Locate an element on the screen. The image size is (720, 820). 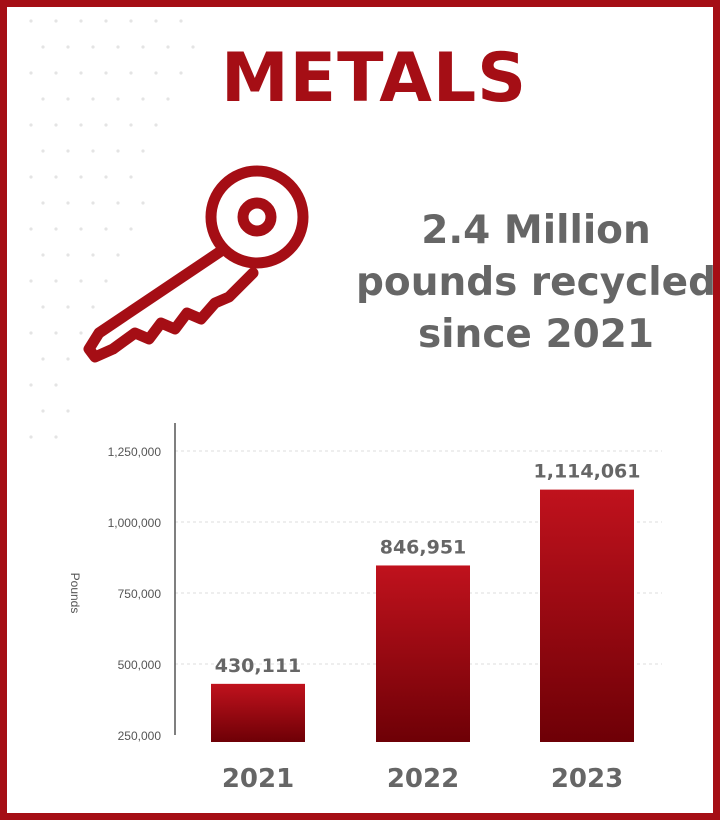
y-tick-label: 1,250,000 is located at coordinates (135, 452).